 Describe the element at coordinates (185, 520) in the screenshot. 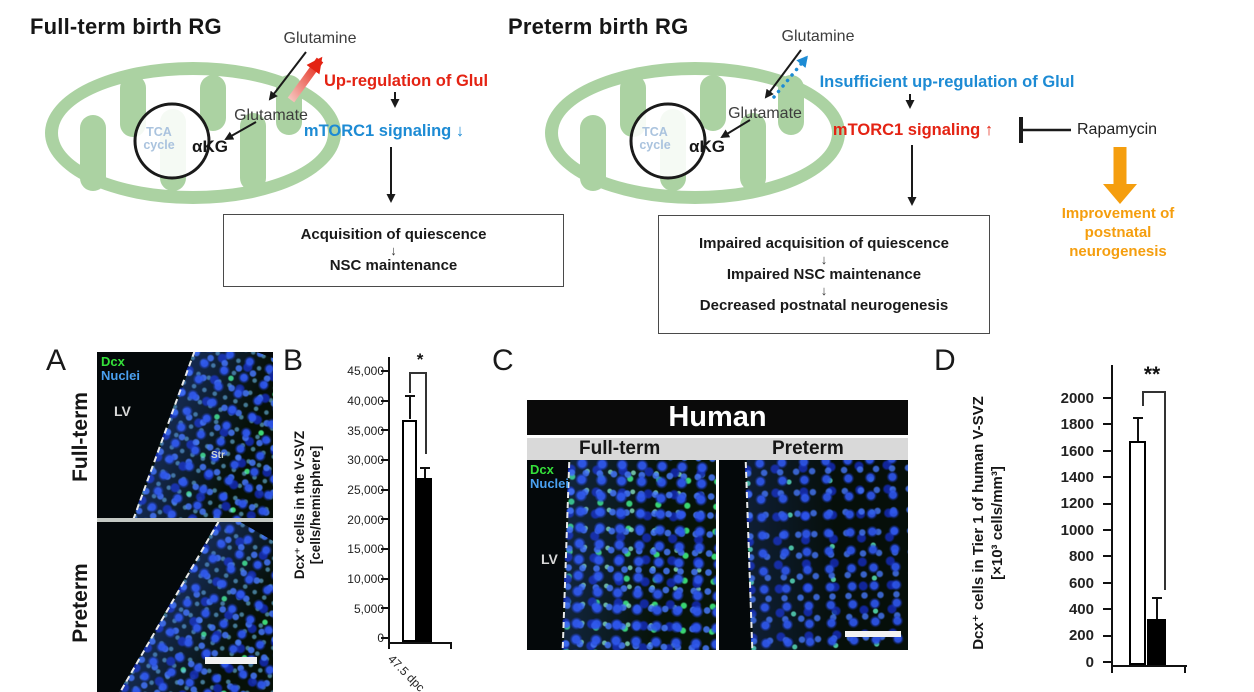

I see `panel-a-divider` at that location.